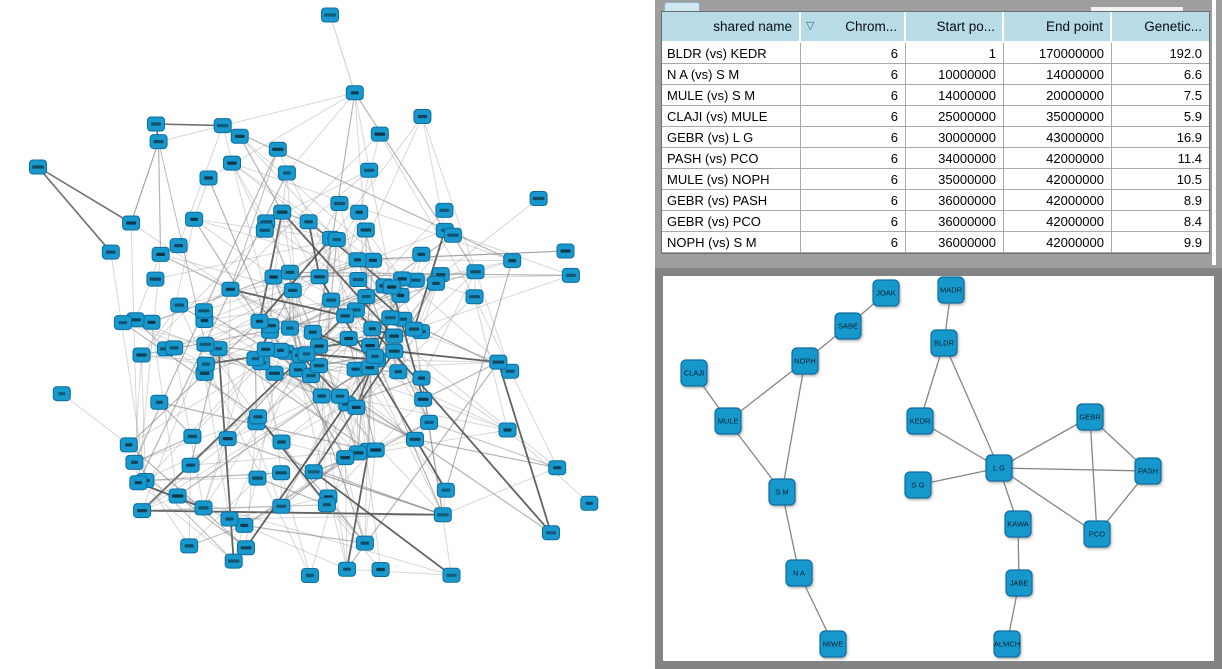 The image size is (1222, 669). I want to click on network-node-JOAK: JOAK, so click(886, 293).